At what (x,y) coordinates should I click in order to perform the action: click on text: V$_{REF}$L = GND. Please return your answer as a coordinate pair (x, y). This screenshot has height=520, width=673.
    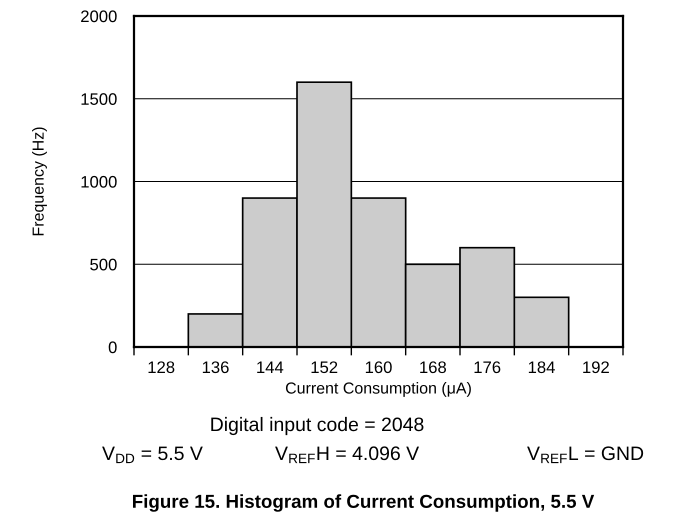
    Looking at the image, I should click on (585, 455).